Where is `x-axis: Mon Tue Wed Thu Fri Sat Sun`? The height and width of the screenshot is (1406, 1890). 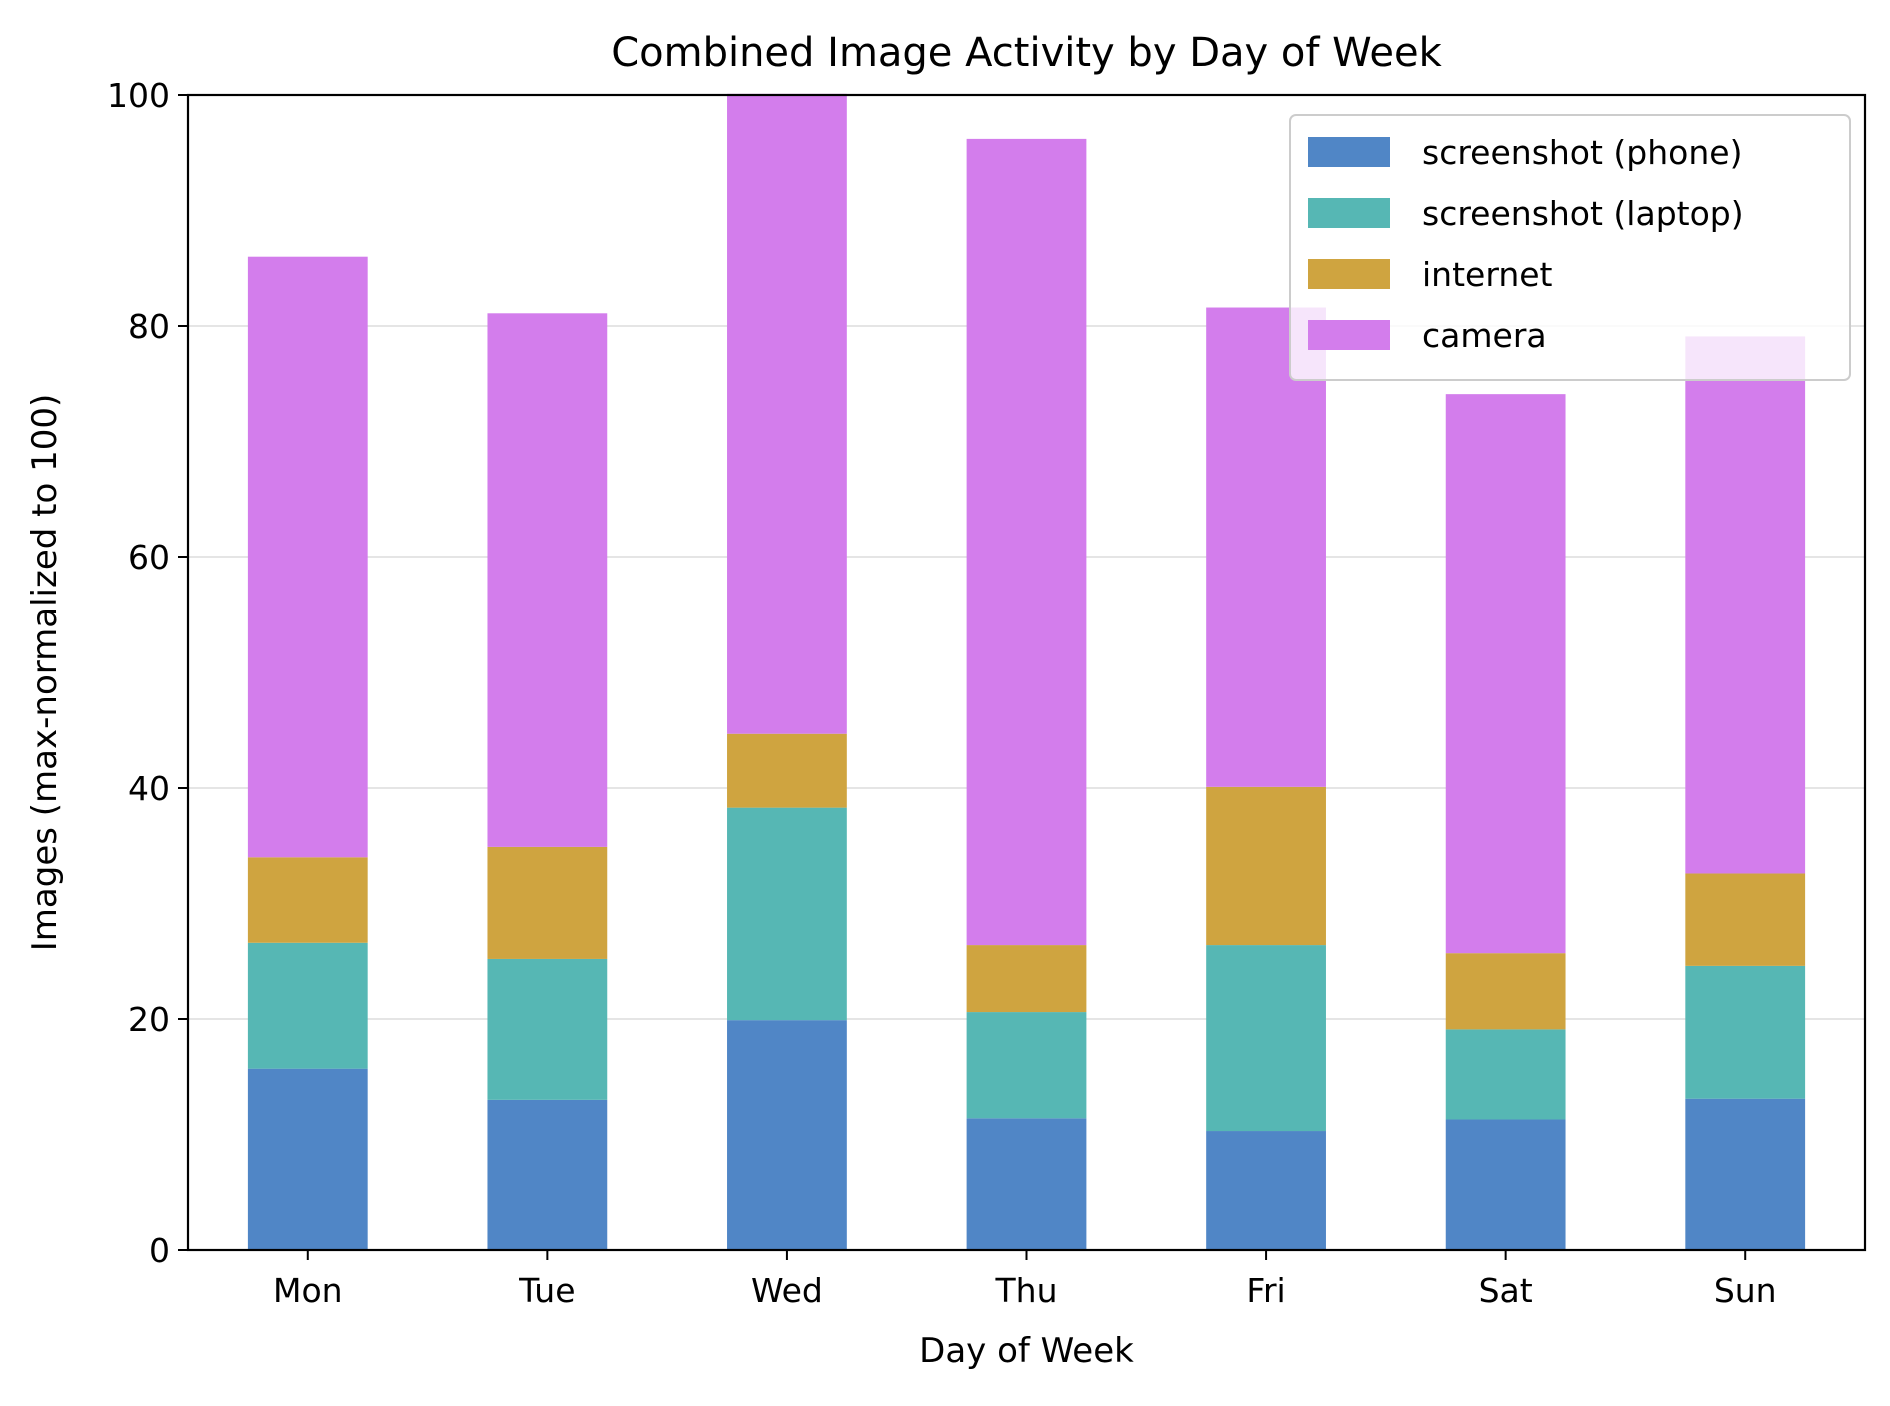 x-axis: Mon Tue Wed Thu Fri Sat Sun is located at coordinates (1025, 1280).